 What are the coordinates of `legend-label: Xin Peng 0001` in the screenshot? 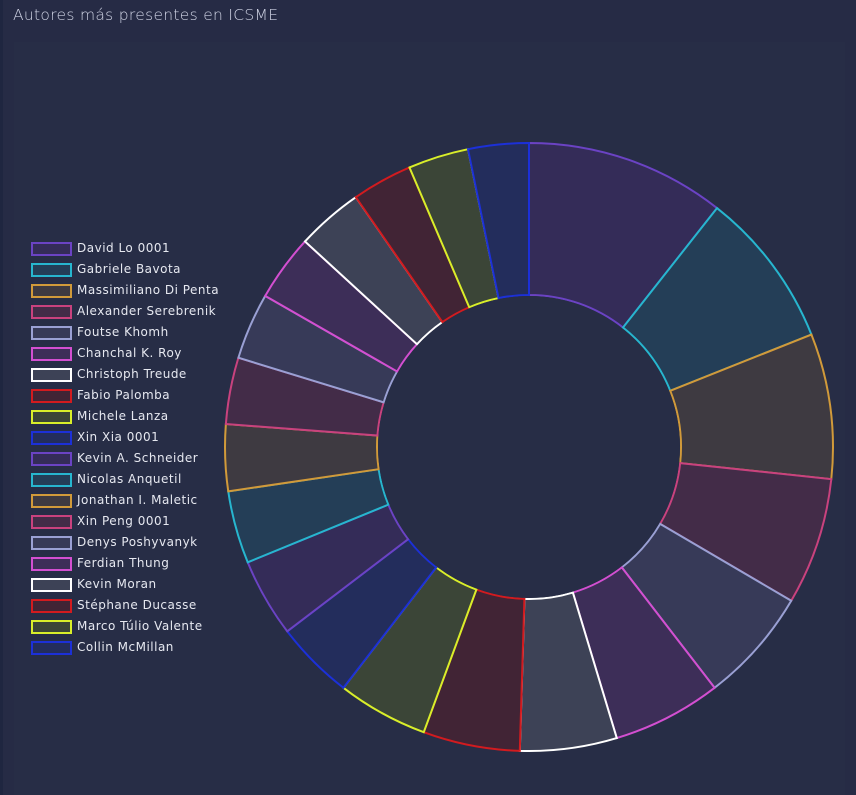 It's located at (123, 521).